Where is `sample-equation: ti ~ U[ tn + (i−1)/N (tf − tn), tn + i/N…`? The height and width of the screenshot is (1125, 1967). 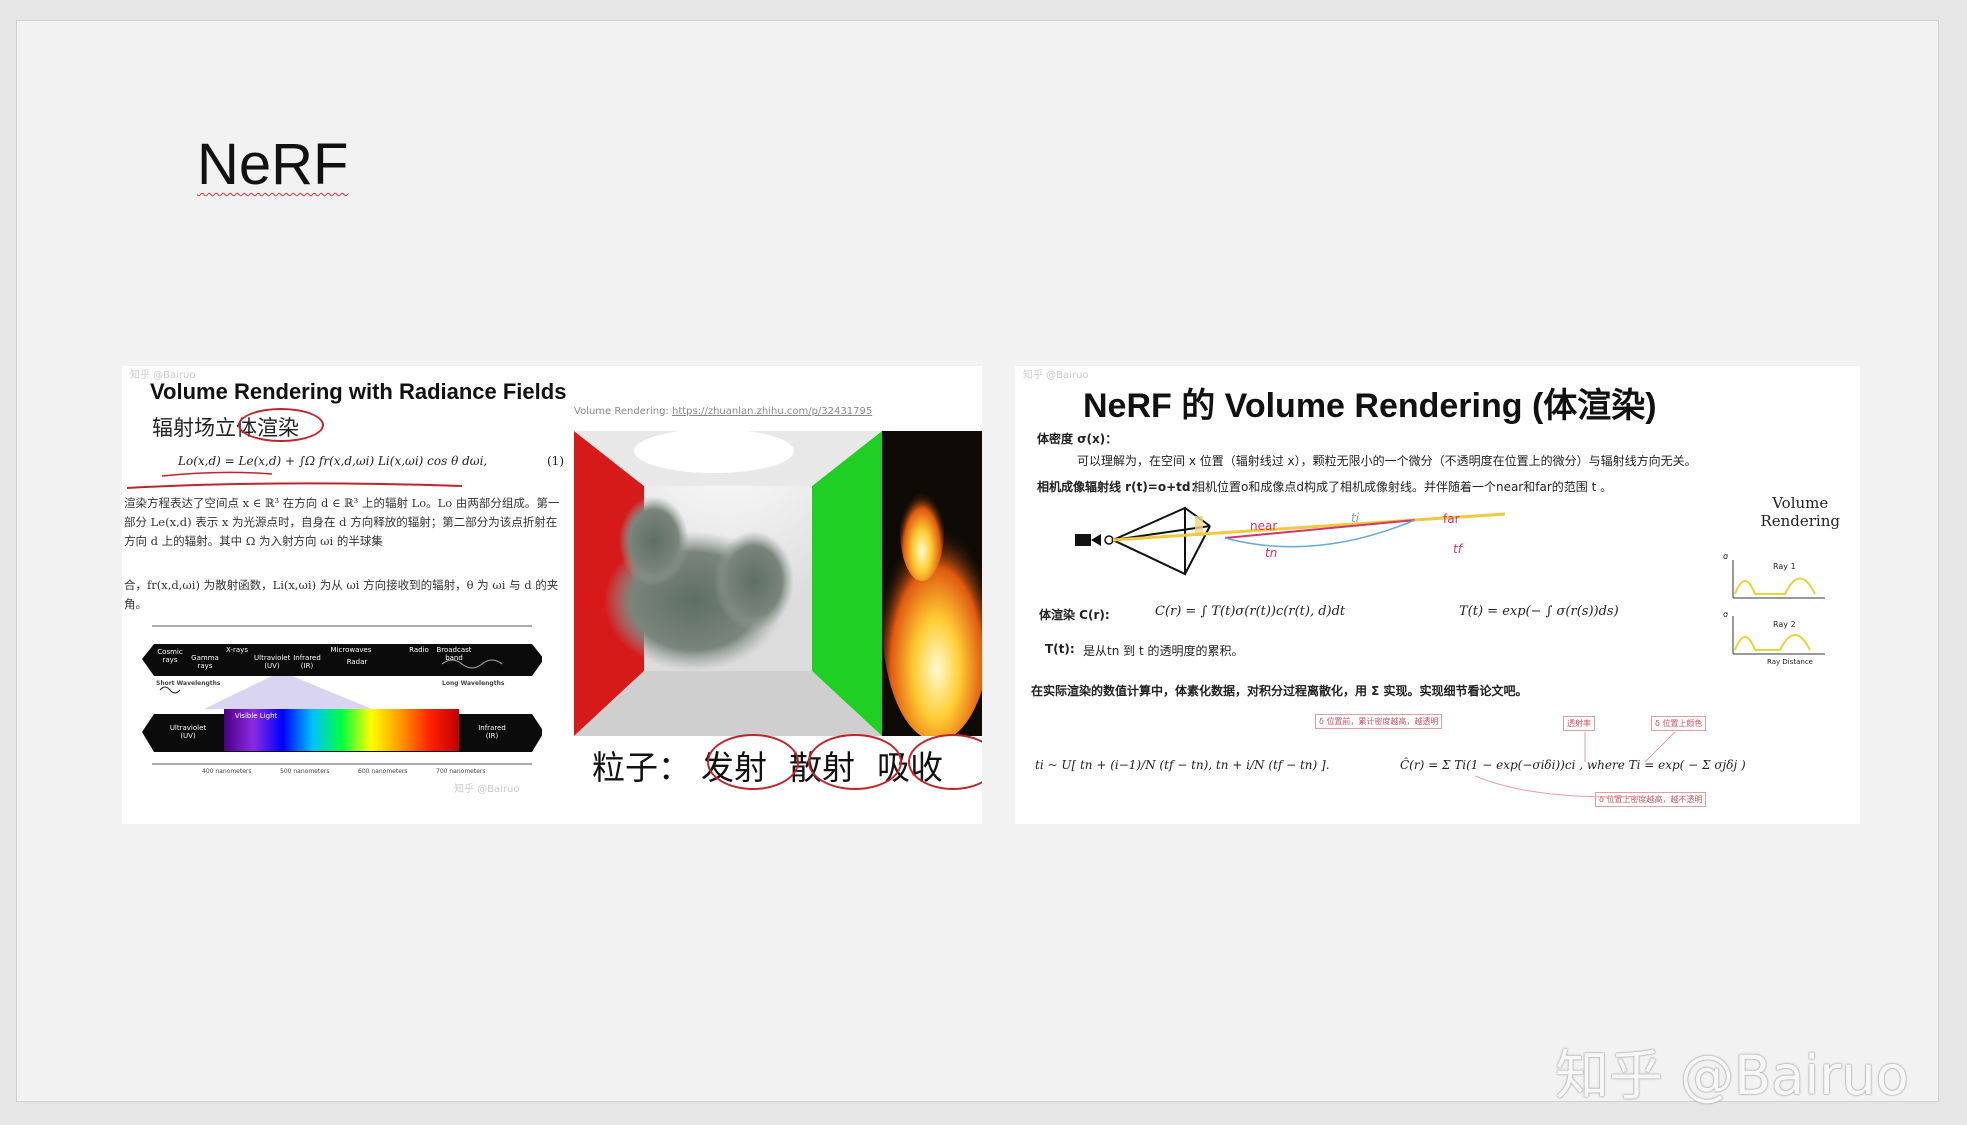
sample-equation: ti ~ U[ tn + (i−1)/N (tf − tn), tn + i/N… is located at coordinates (1182, 765).